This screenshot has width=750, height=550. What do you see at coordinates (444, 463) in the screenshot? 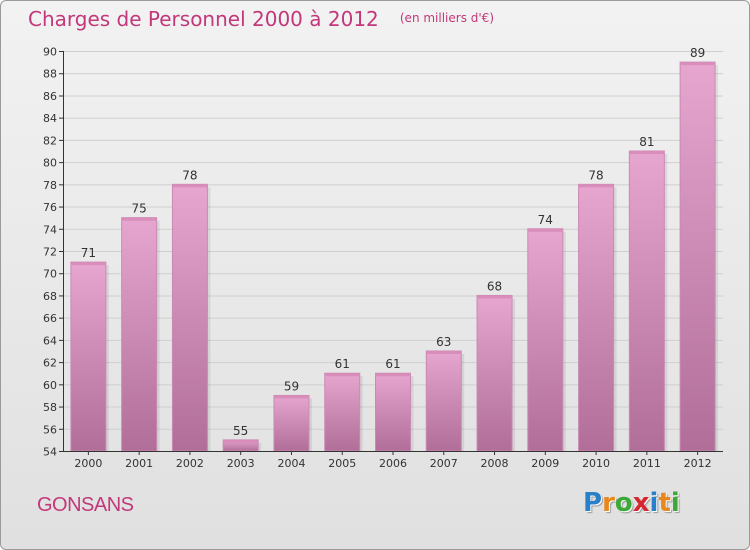
I see `x-tick-label: 2007` at bounding box center [444, 463].